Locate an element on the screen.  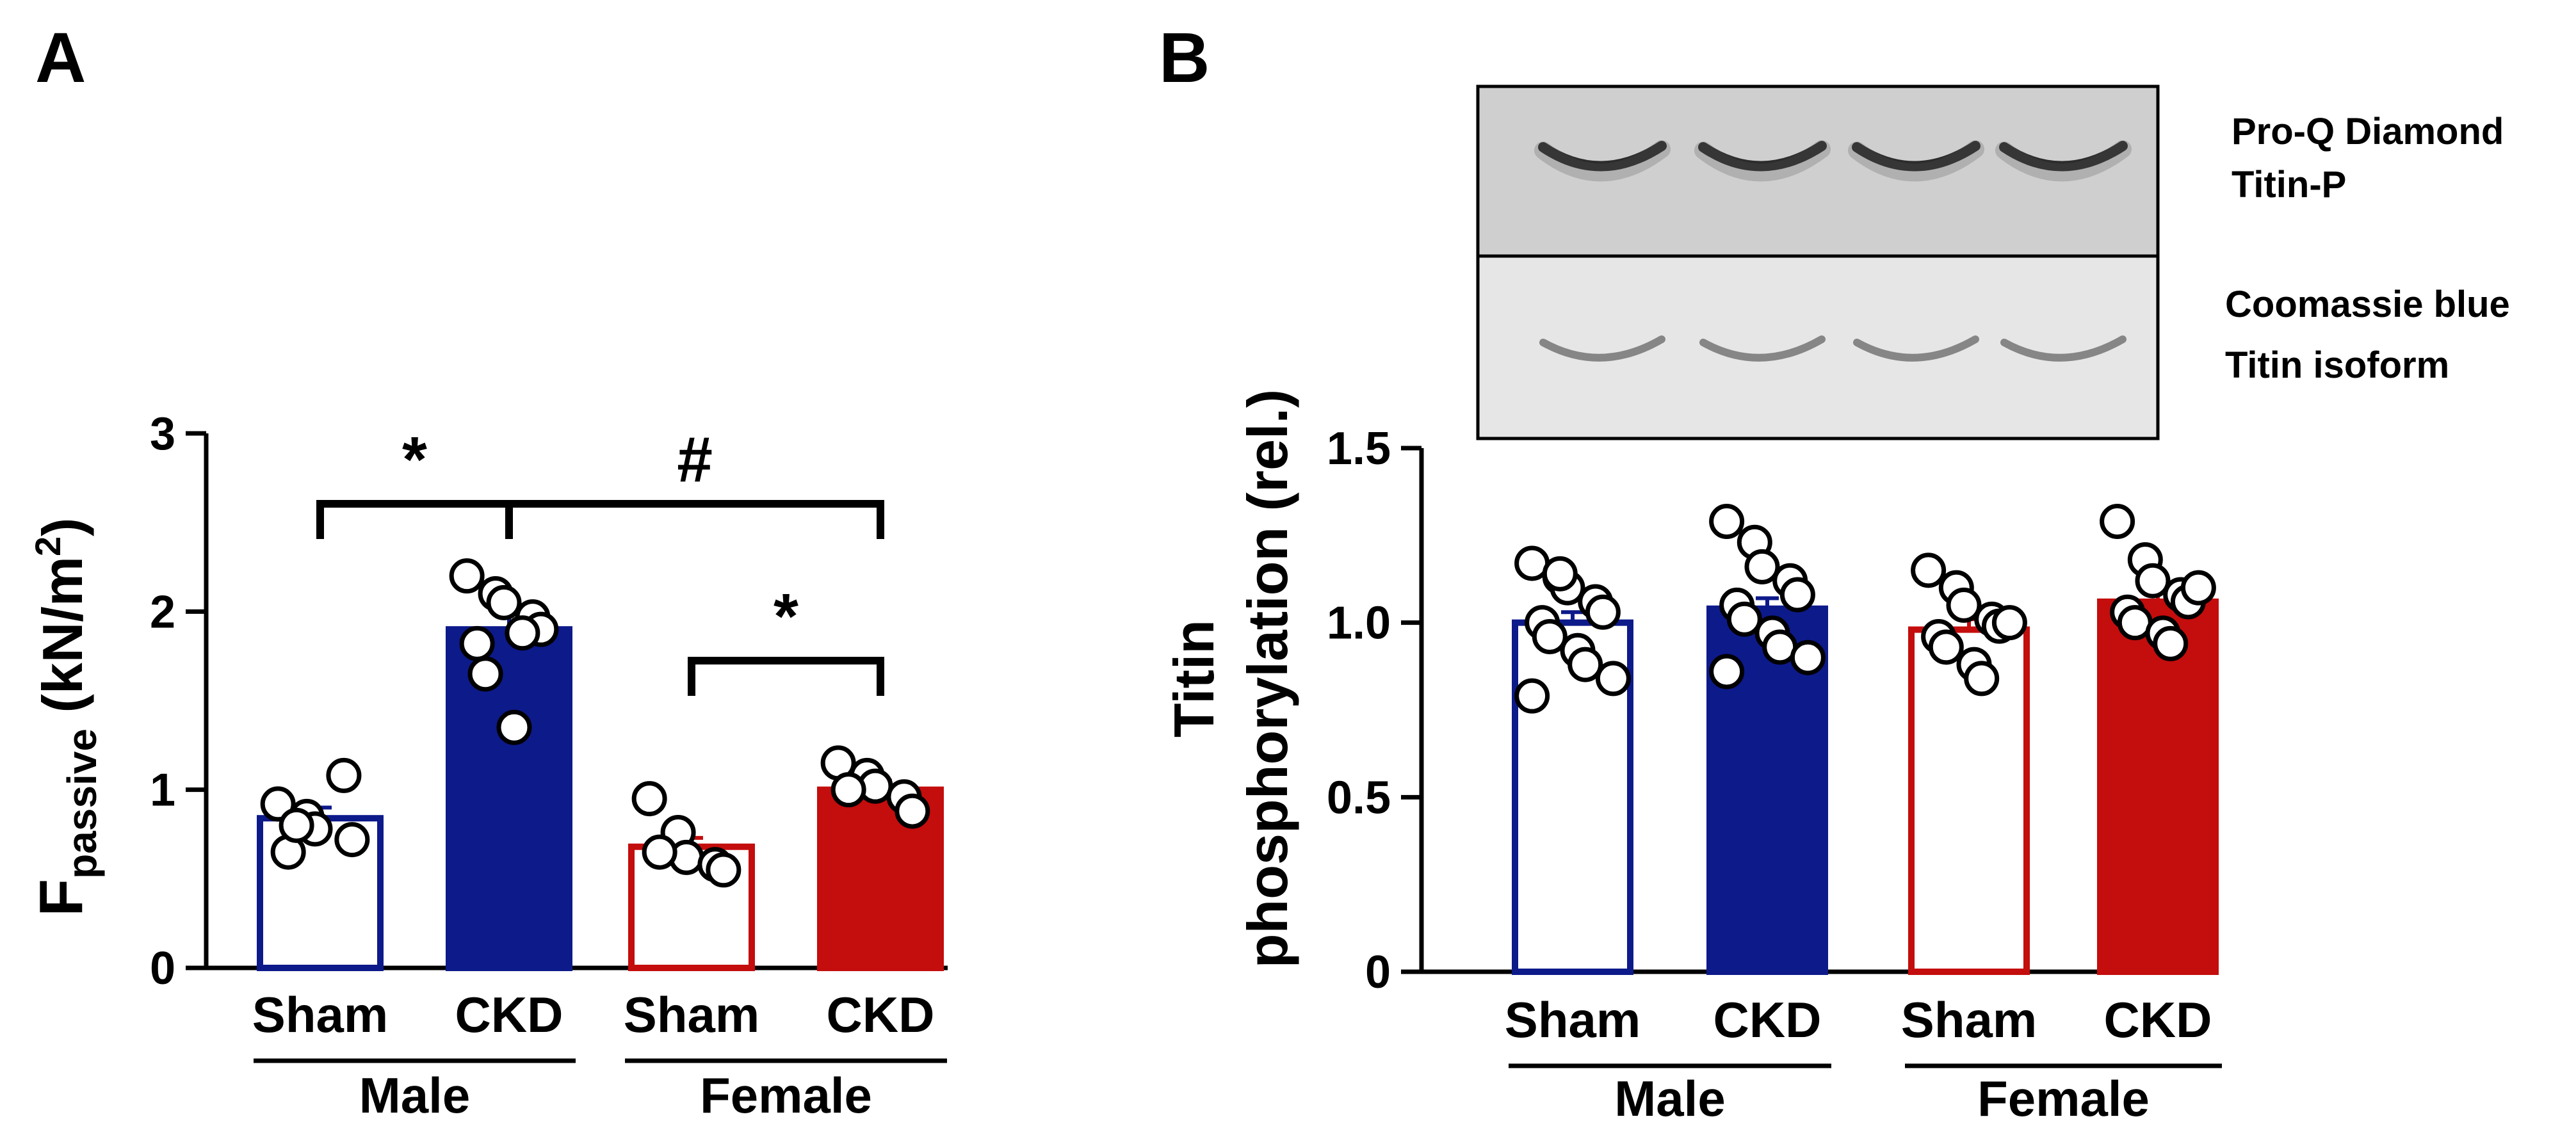
panel-a-ylabel-unit-open: (kN/m is located at coordinates (62, 642).